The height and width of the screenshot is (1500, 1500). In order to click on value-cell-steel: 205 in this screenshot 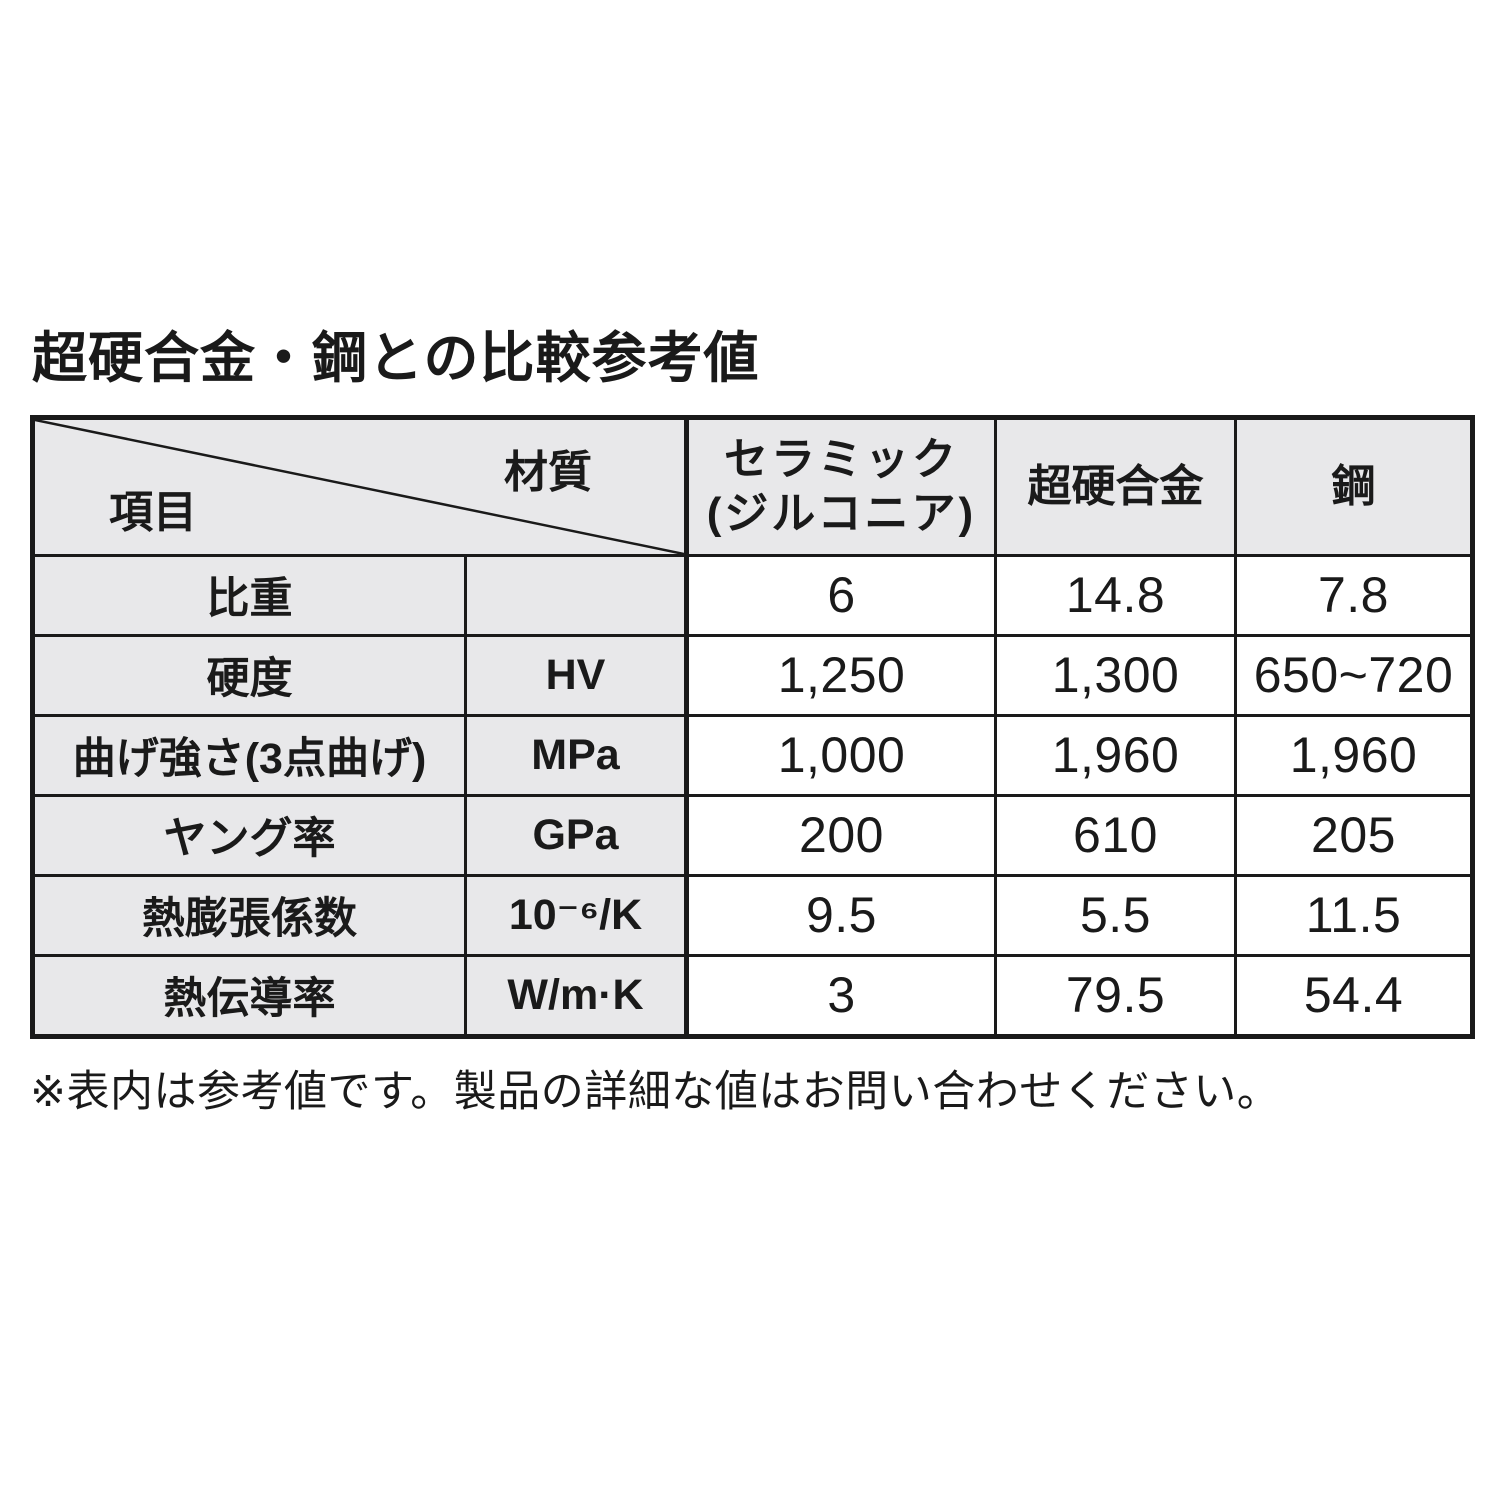, I will do `click(1354, 835)`.